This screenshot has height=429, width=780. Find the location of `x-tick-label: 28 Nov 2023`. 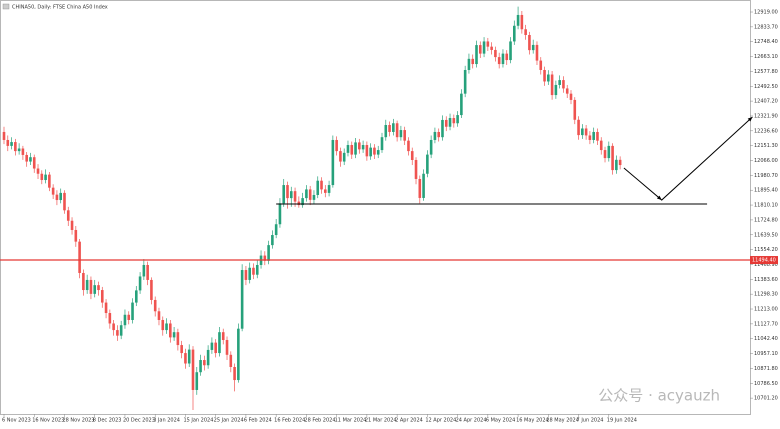

x-tick-label: 28 Nov 2023 is located at coordinates (78, 421).